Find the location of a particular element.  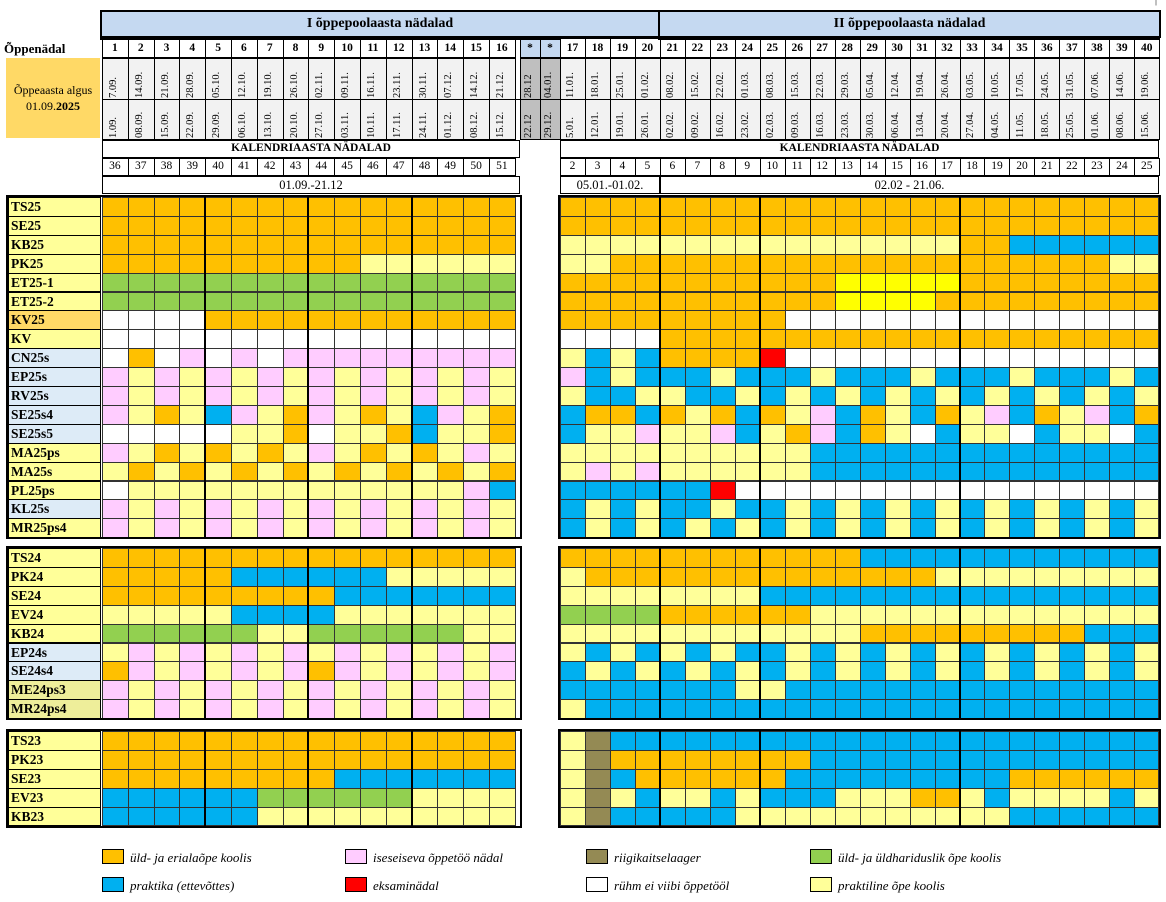

study-week-number: 26 is located at coordinates (797, 48).